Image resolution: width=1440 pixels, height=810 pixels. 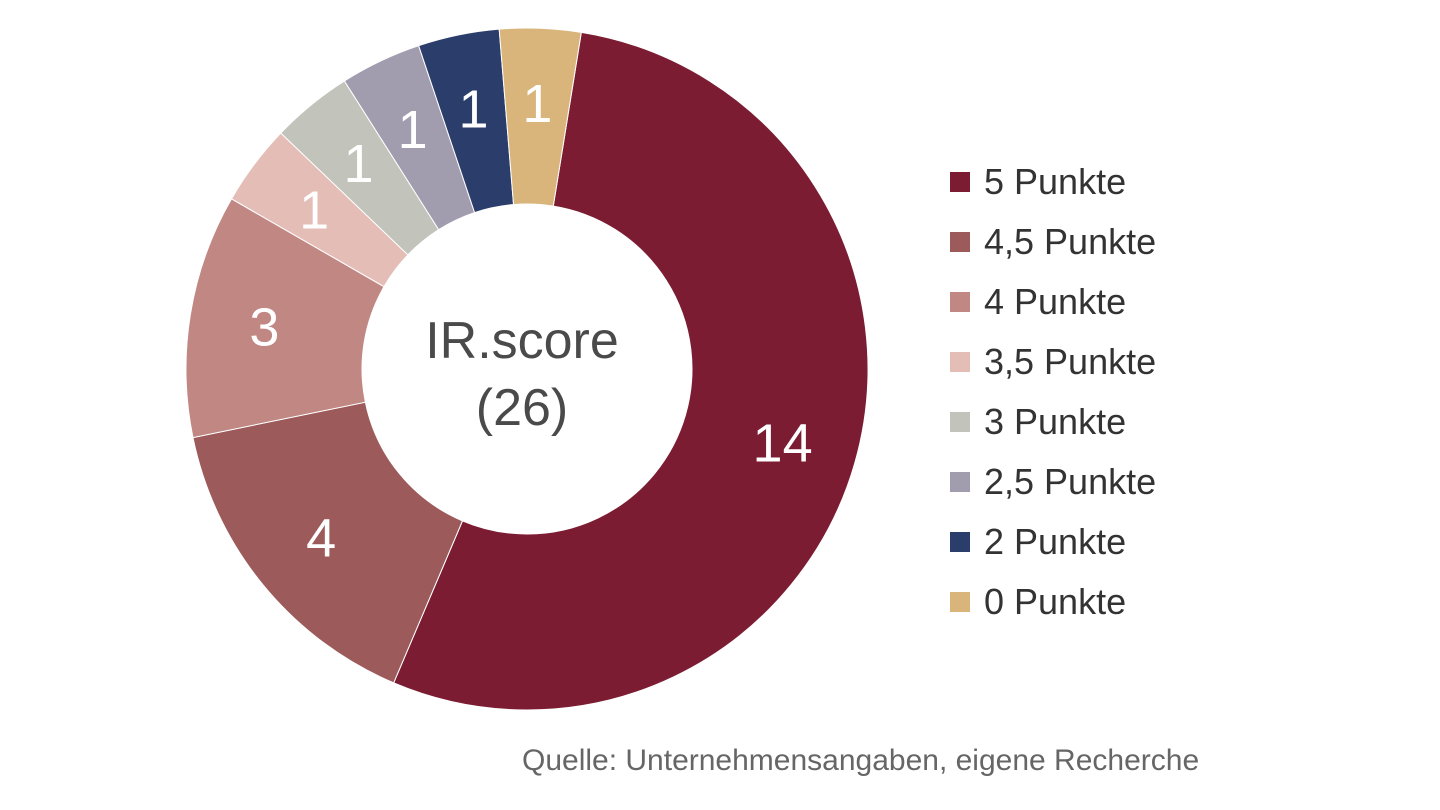 I want to click on slice-4-5-punkte, so click(x=328, y=542).